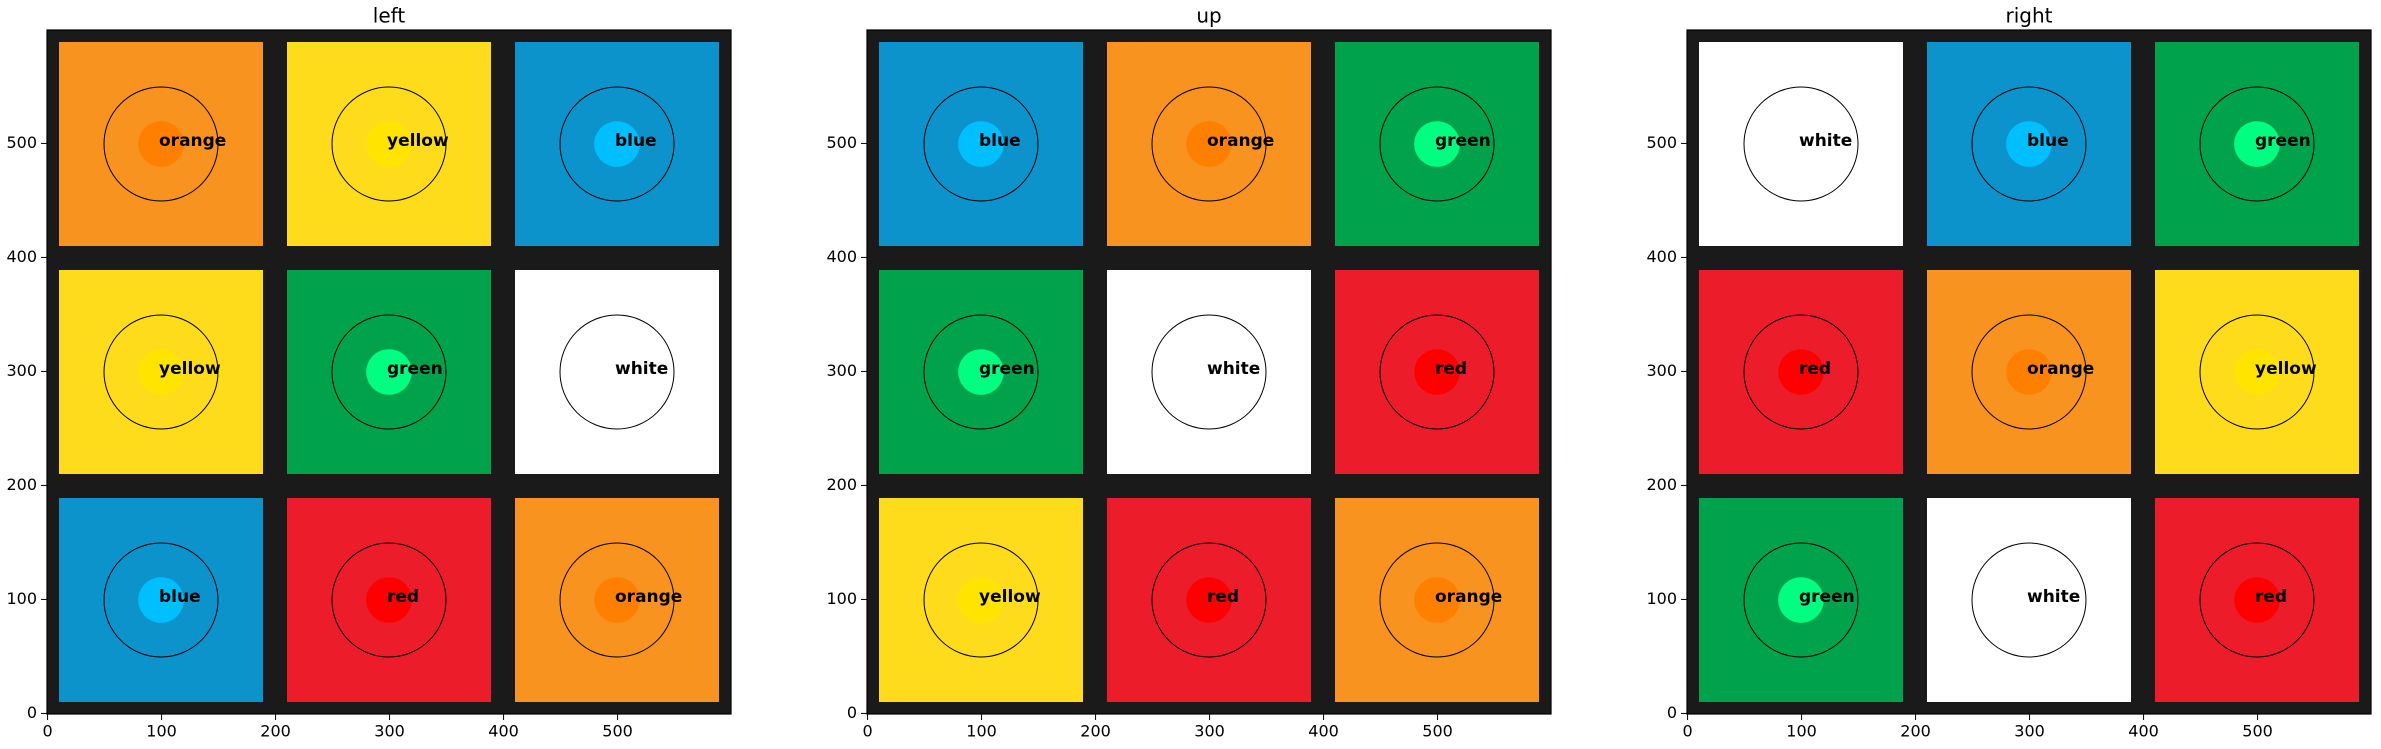 The height and width of the screenshot is (749, 2381). Describe the element at coordinates (389, 16) in the screenshot. I see `subplot-title: left` at that location.